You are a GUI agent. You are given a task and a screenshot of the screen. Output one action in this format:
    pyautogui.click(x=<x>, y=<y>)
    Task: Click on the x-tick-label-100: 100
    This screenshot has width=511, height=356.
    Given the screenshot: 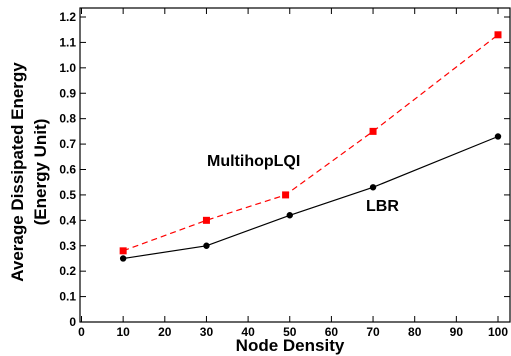 What is the action you would take?
    pyautogui.click(x=498, y=332)
    